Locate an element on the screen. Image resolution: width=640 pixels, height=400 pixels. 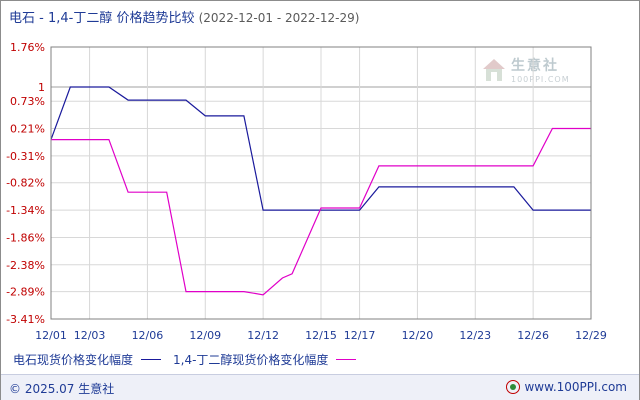
x-tick-label: 12/09 is located at coordinates (205, 335).